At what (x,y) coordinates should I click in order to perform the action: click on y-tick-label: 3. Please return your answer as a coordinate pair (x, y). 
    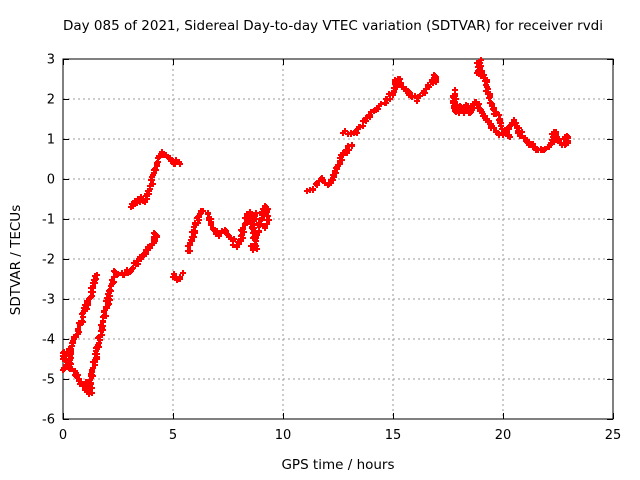
    Looking at the image, I should click on (51, 60).